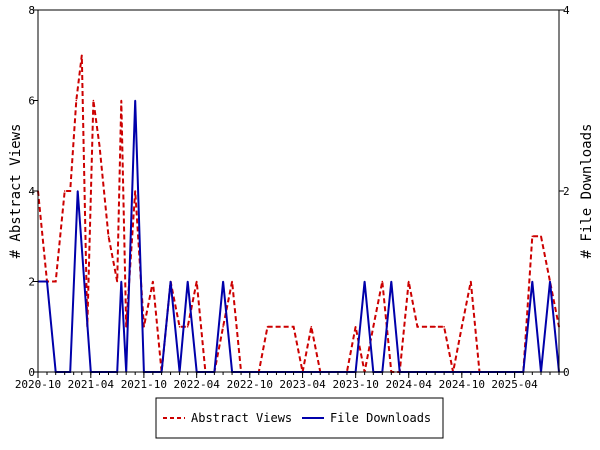 The width and height of the screenshot is (600, 450). What do you see at coordinates (31, 282) in the screenshot?
I see `y-left-tick-label: 2` at bounding box center [31, 282].